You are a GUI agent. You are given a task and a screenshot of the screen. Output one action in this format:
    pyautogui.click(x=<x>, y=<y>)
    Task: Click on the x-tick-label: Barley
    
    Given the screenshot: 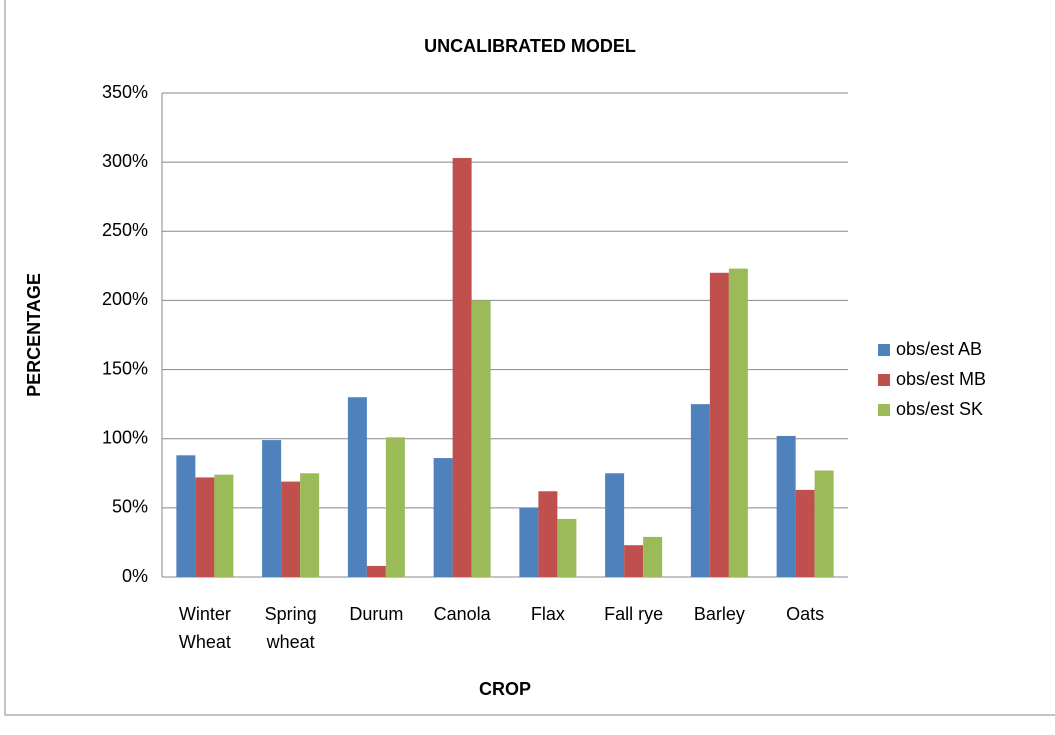 What is the action you would take?
    pyautogui.click(x=719, y=614)
    